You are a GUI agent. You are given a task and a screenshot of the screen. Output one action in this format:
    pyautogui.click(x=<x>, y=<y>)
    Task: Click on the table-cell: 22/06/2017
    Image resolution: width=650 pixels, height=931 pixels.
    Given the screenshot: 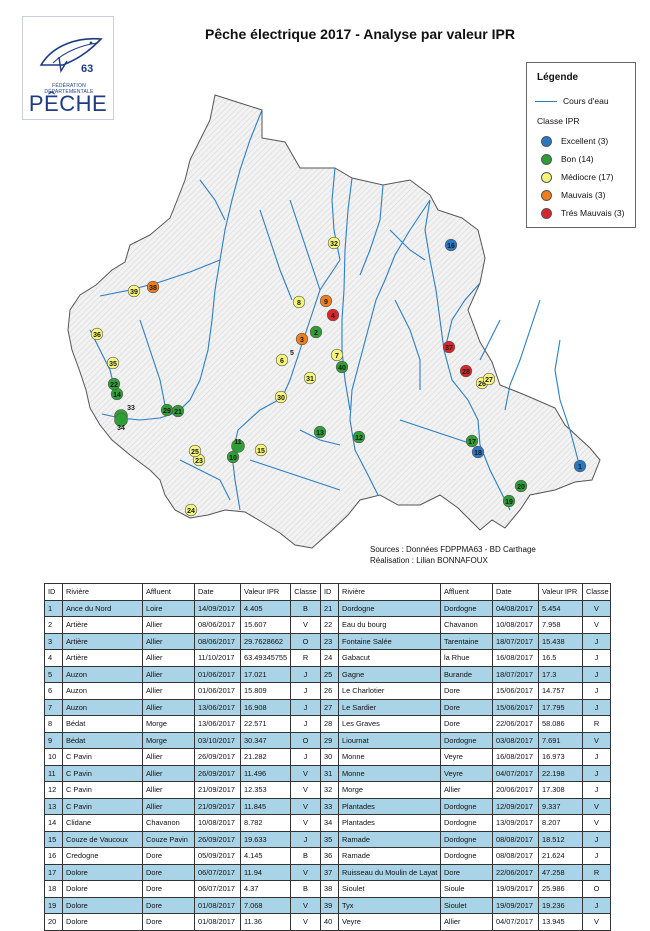 What is the action you would take?
    pyautogui.click(x=515, y=724)
    